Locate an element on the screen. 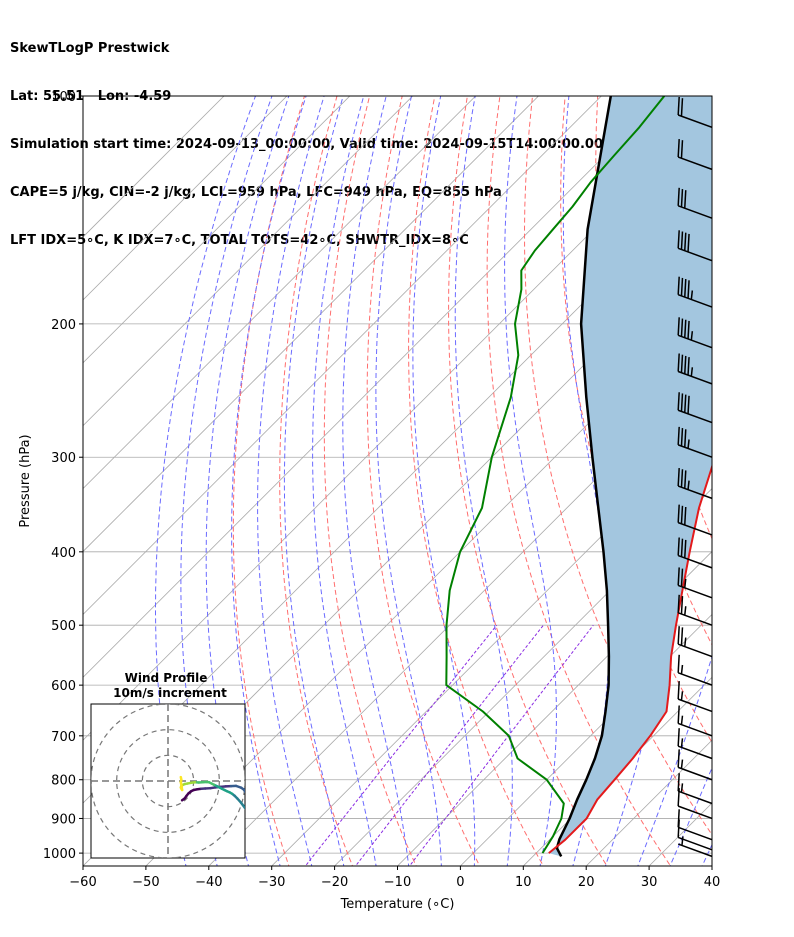 Image resolution: width=794 pixels, height=937 pixels. x-tick-label: 10 is located at coordinates (523, 882).